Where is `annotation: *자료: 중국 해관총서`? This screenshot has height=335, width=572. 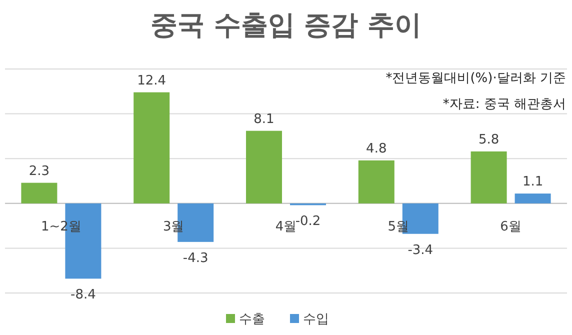 annotation: *자료: 중국 해관총서 is located at coordinates (504, 104).